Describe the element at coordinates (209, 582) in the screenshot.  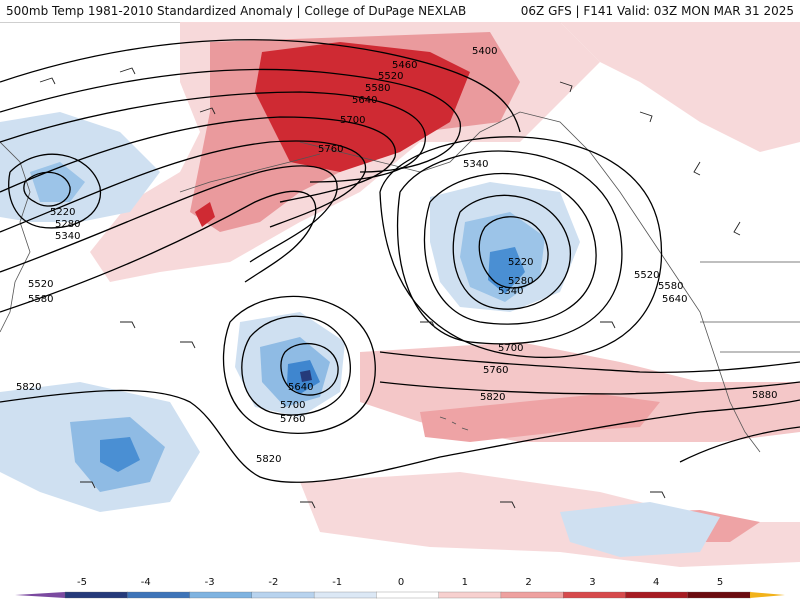
I see `scale-tick-label: -3` at that location.